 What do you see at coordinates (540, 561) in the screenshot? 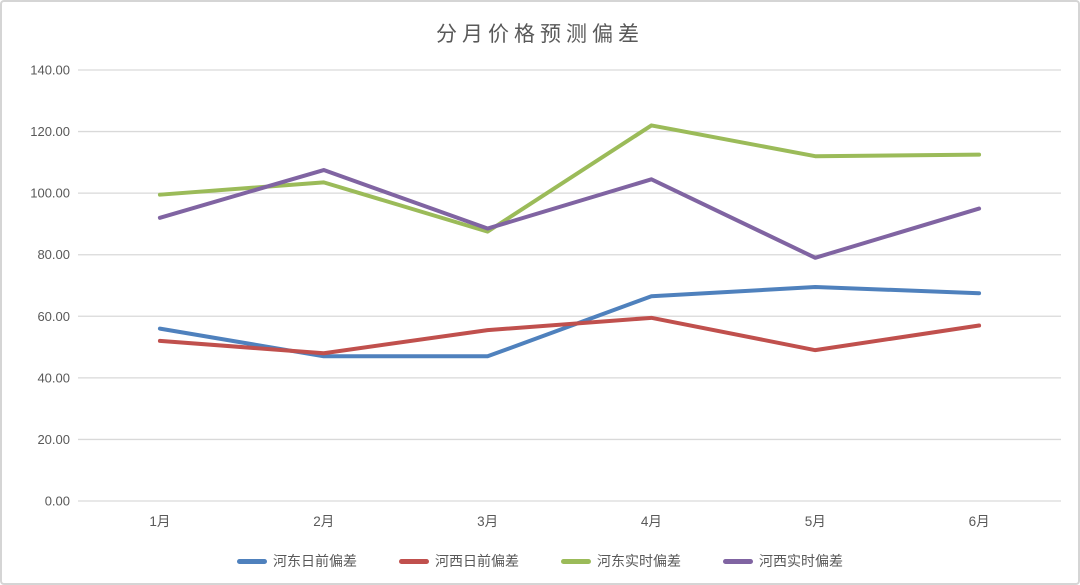
I see `legend: 河东日前偏差 河西日前偏差 河东实时偏差 河西实时偏差` at bounding box center [540, 561].